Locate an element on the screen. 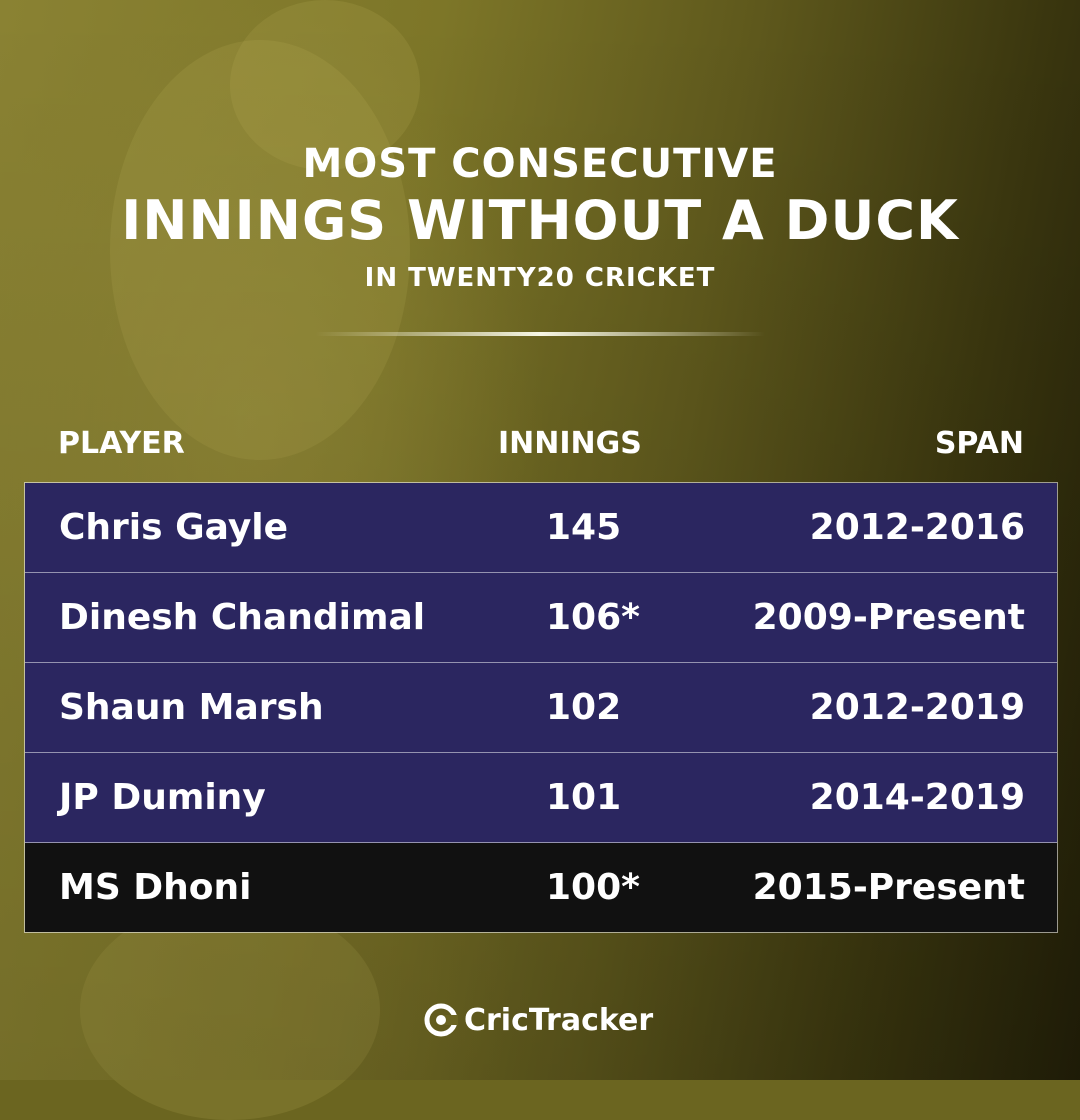  title-divider is located at coordinates (540, 334).